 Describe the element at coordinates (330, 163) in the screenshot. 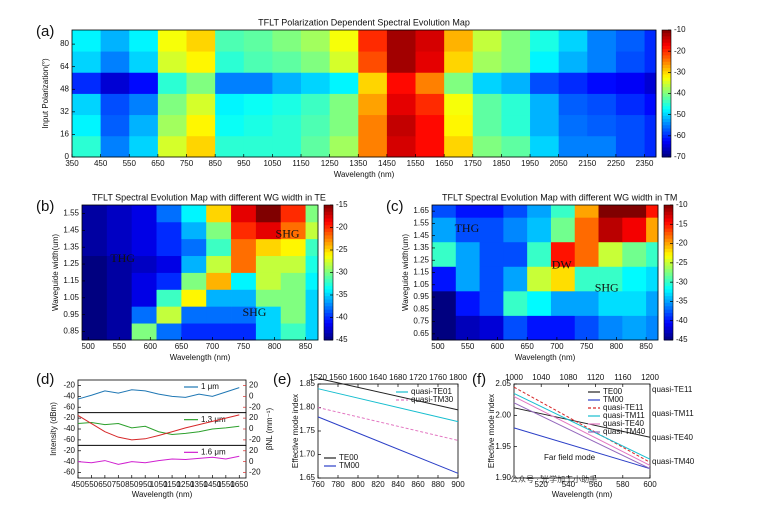

I see `x-tick-label: 1250` at that location.